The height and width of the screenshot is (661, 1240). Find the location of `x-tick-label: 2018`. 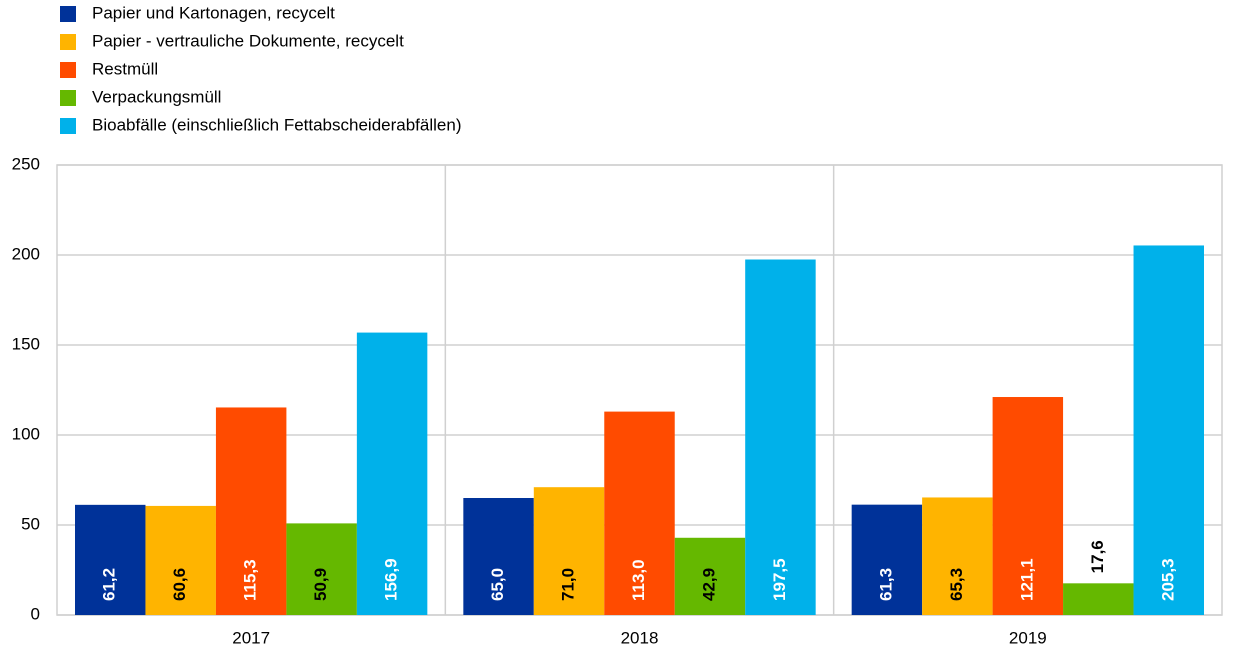

x-tick-label: 2018 is located at coordinates (640, 637).